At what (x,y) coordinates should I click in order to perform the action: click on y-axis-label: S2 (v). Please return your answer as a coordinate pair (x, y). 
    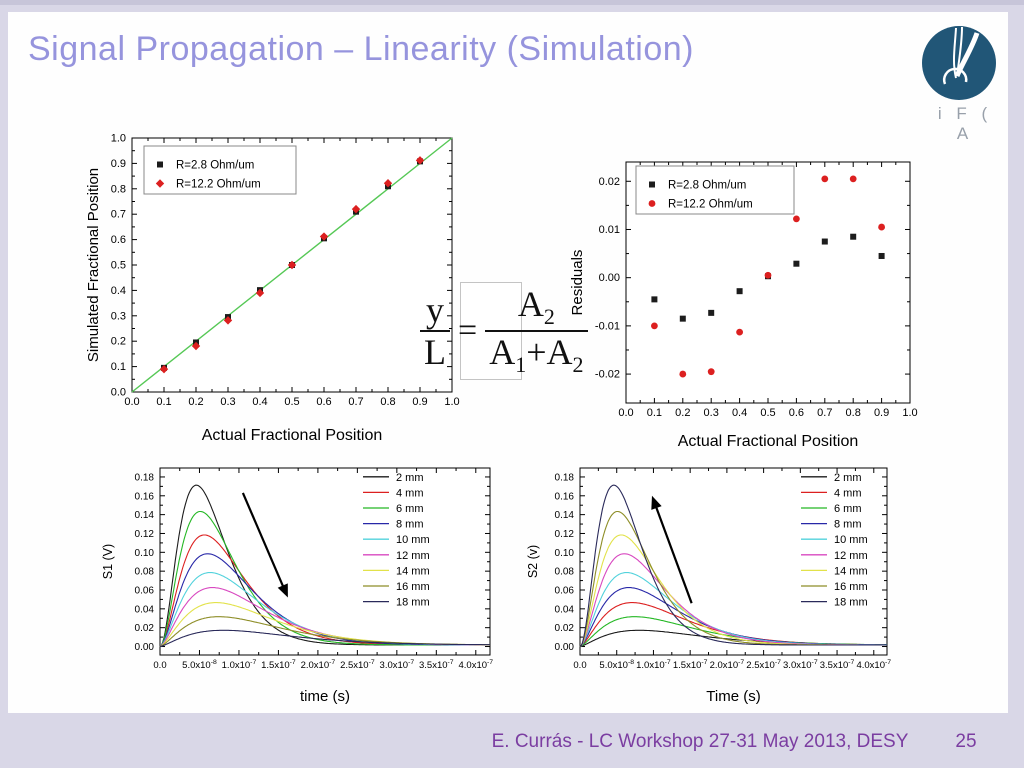
    Looking at the image, I should click on (533, 561).